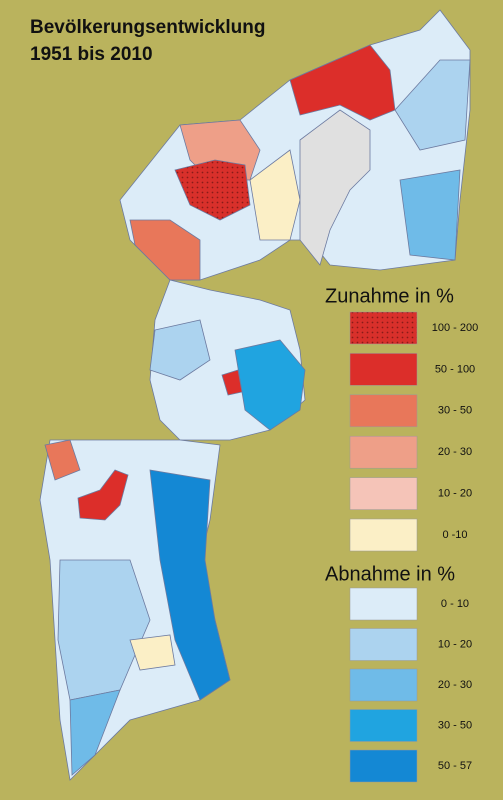 The image size is (503, 800). I want to click on title: 1951 bis 2010, so click(91, 54).